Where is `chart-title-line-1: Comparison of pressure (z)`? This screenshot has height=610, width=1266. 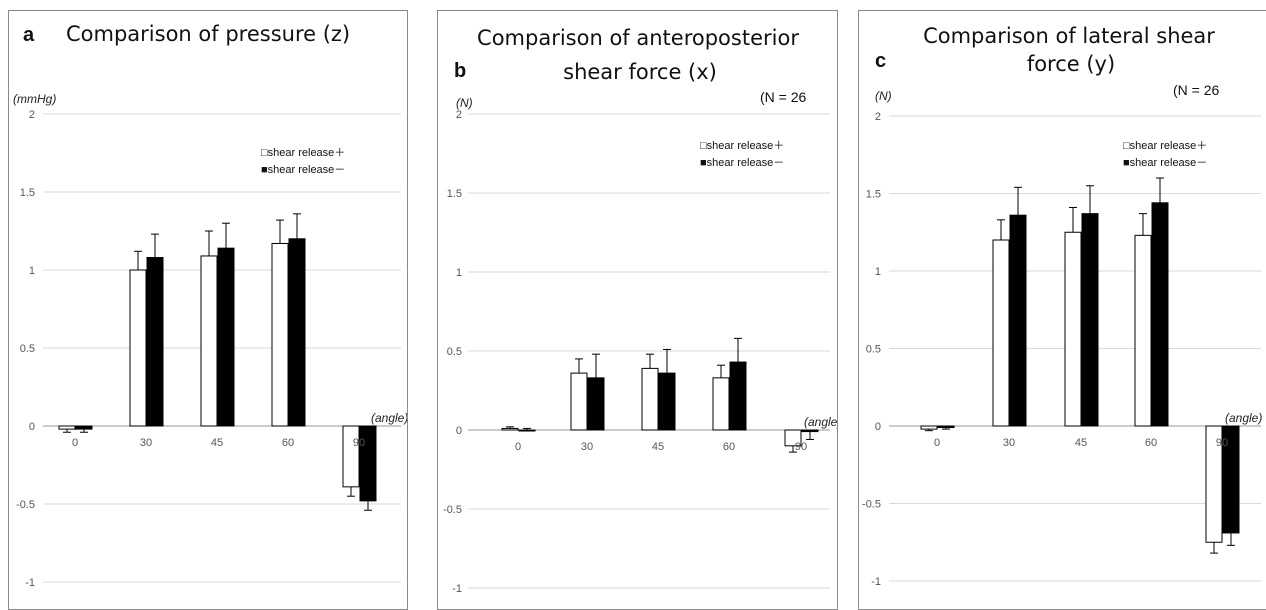 chart-title-line-1: Comparison of pressure (z) is located at coordinates (208, 34).